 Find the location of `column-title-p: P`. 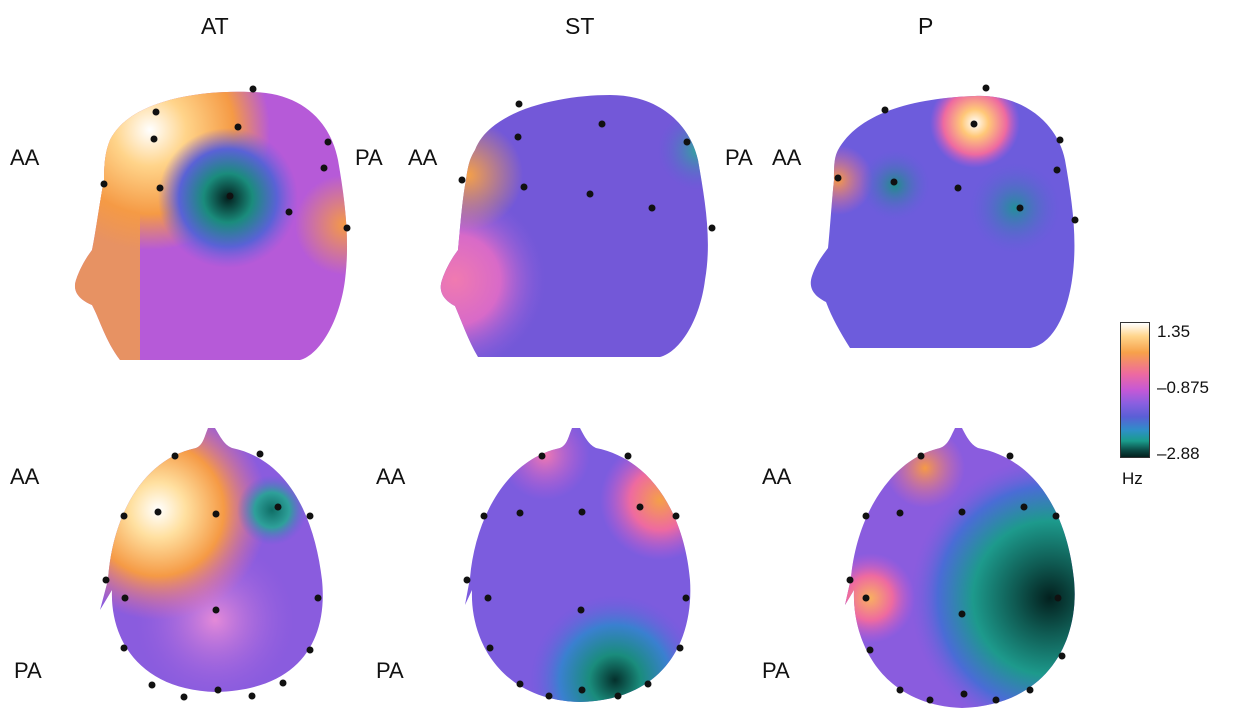

column-title-p: P is located at coordinates (926, 26).